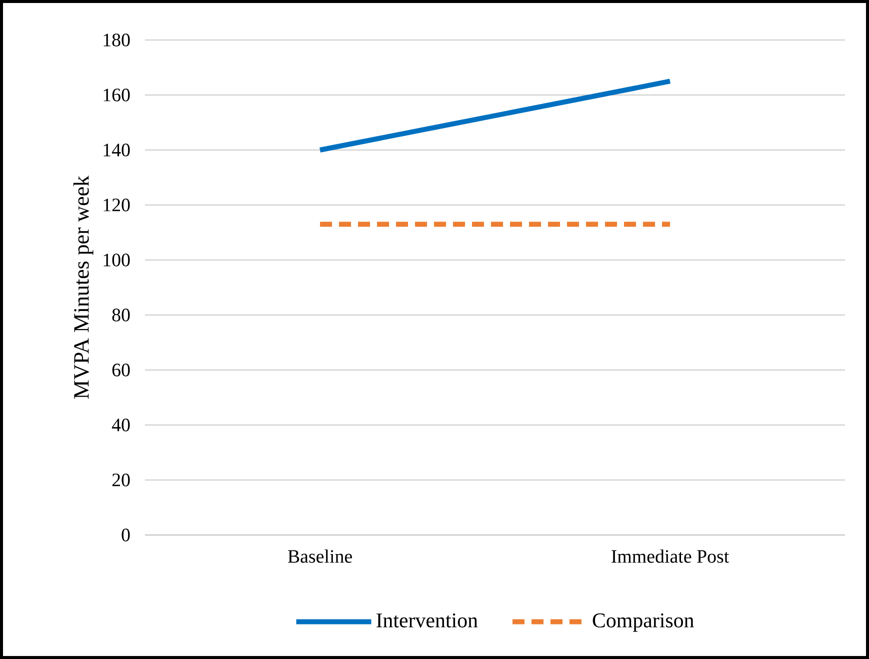 The height and width of the screenshot is (659, 869). What do you see at coordinates (121, 370) in the screenshot?
I see `y-tick-label: 60` at bounding box center [121, 370].